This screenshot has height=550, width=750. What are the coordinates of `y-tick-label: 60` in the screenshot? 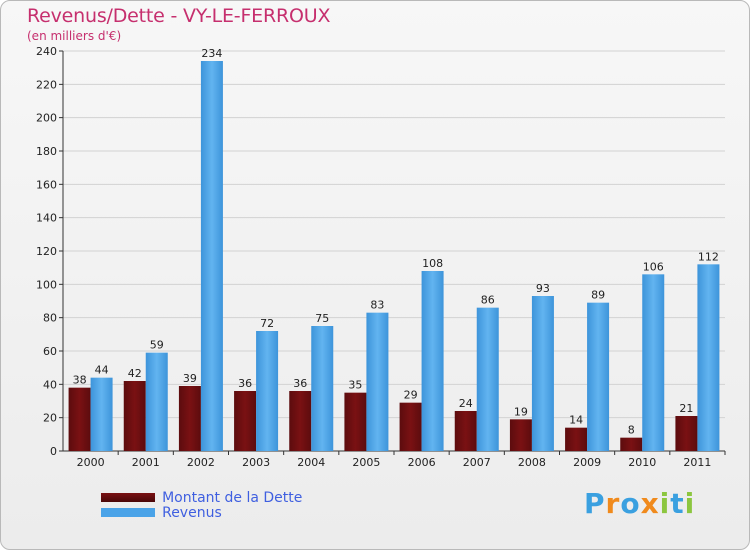 It's located at (50, 351).